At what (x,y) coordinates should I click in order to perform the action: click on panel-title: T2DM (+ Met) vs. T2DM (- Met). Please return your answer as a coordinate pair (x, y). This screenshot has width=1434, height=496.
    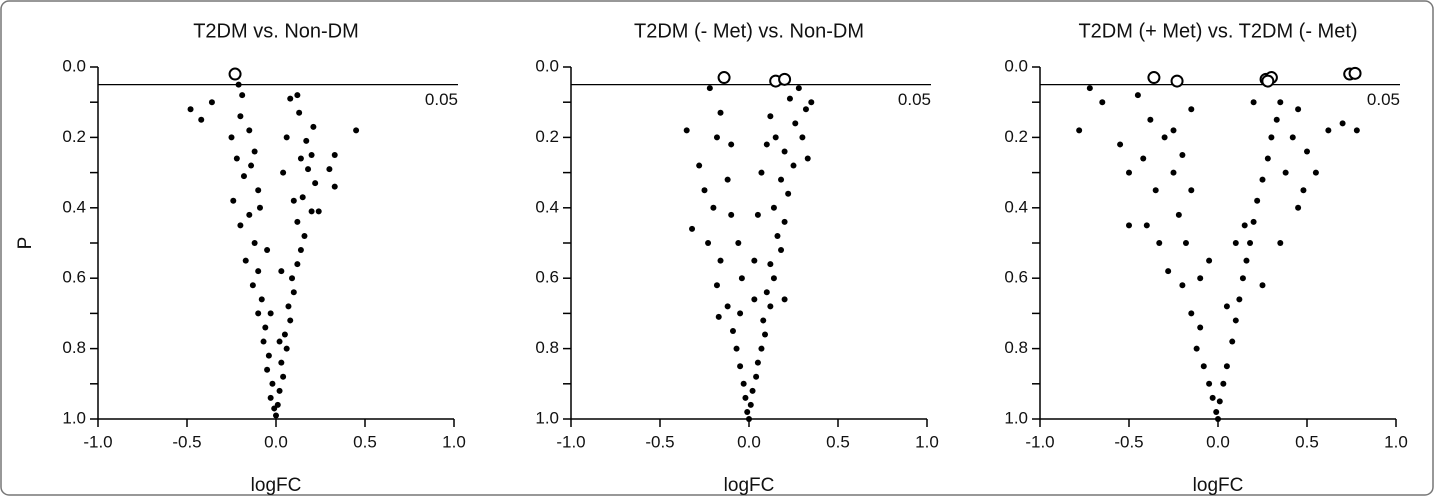
    Looking at the image, I should click on (1217, 31).